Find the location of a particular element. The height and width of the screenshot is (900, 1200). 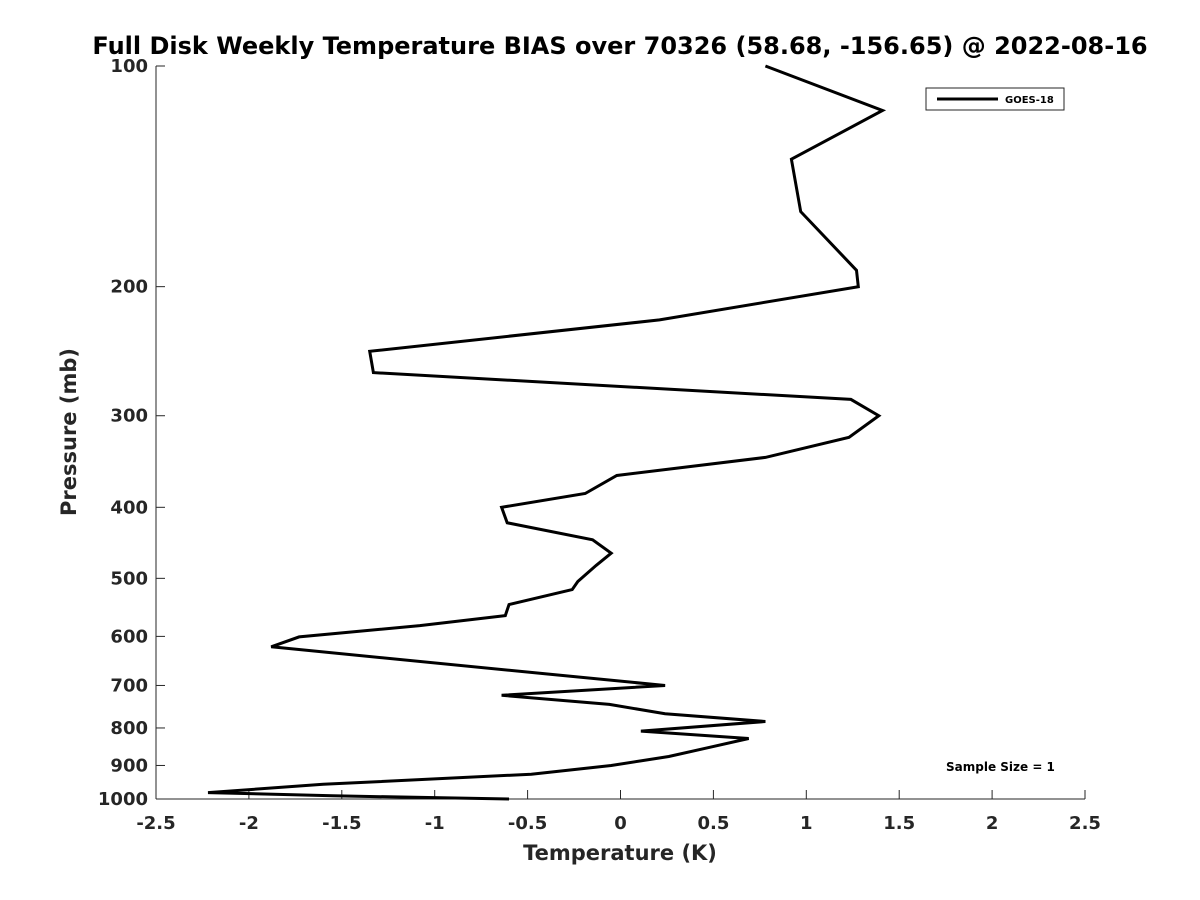

legend-label: GOES-18 is located at coordinates (1029, 100).